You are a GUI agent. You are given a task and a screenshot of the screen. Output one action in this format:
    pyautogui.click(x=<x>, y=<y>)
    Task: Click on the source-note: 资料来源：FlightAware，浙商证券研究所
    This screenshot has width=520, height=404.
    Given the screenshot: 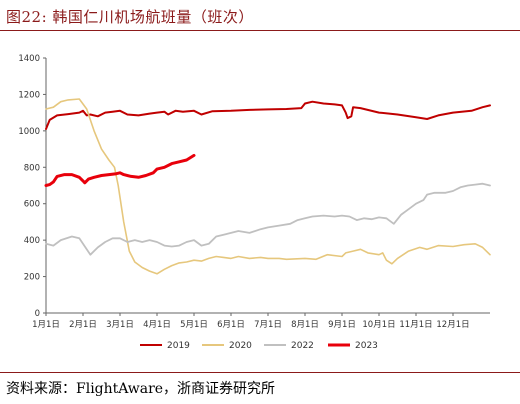 What is the action you would take?
    pyautogui.click(x=141, y=389)
    